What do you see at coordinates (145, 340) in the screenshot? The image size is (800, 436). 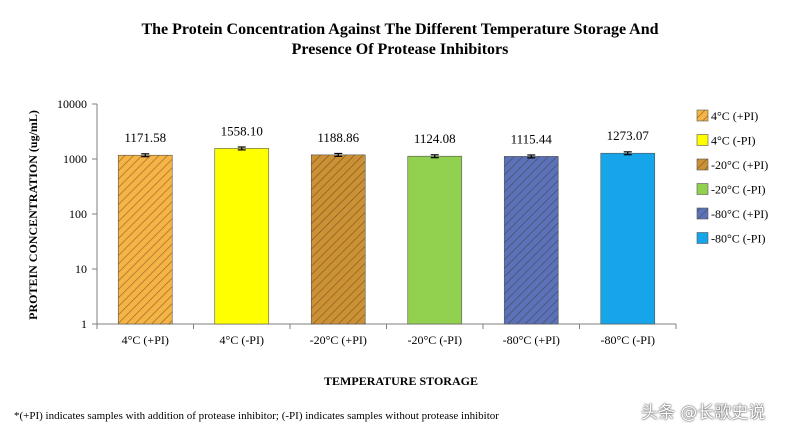 I see `x-tick-label: 4°C (+PI)` at bounding box center [145, 340].